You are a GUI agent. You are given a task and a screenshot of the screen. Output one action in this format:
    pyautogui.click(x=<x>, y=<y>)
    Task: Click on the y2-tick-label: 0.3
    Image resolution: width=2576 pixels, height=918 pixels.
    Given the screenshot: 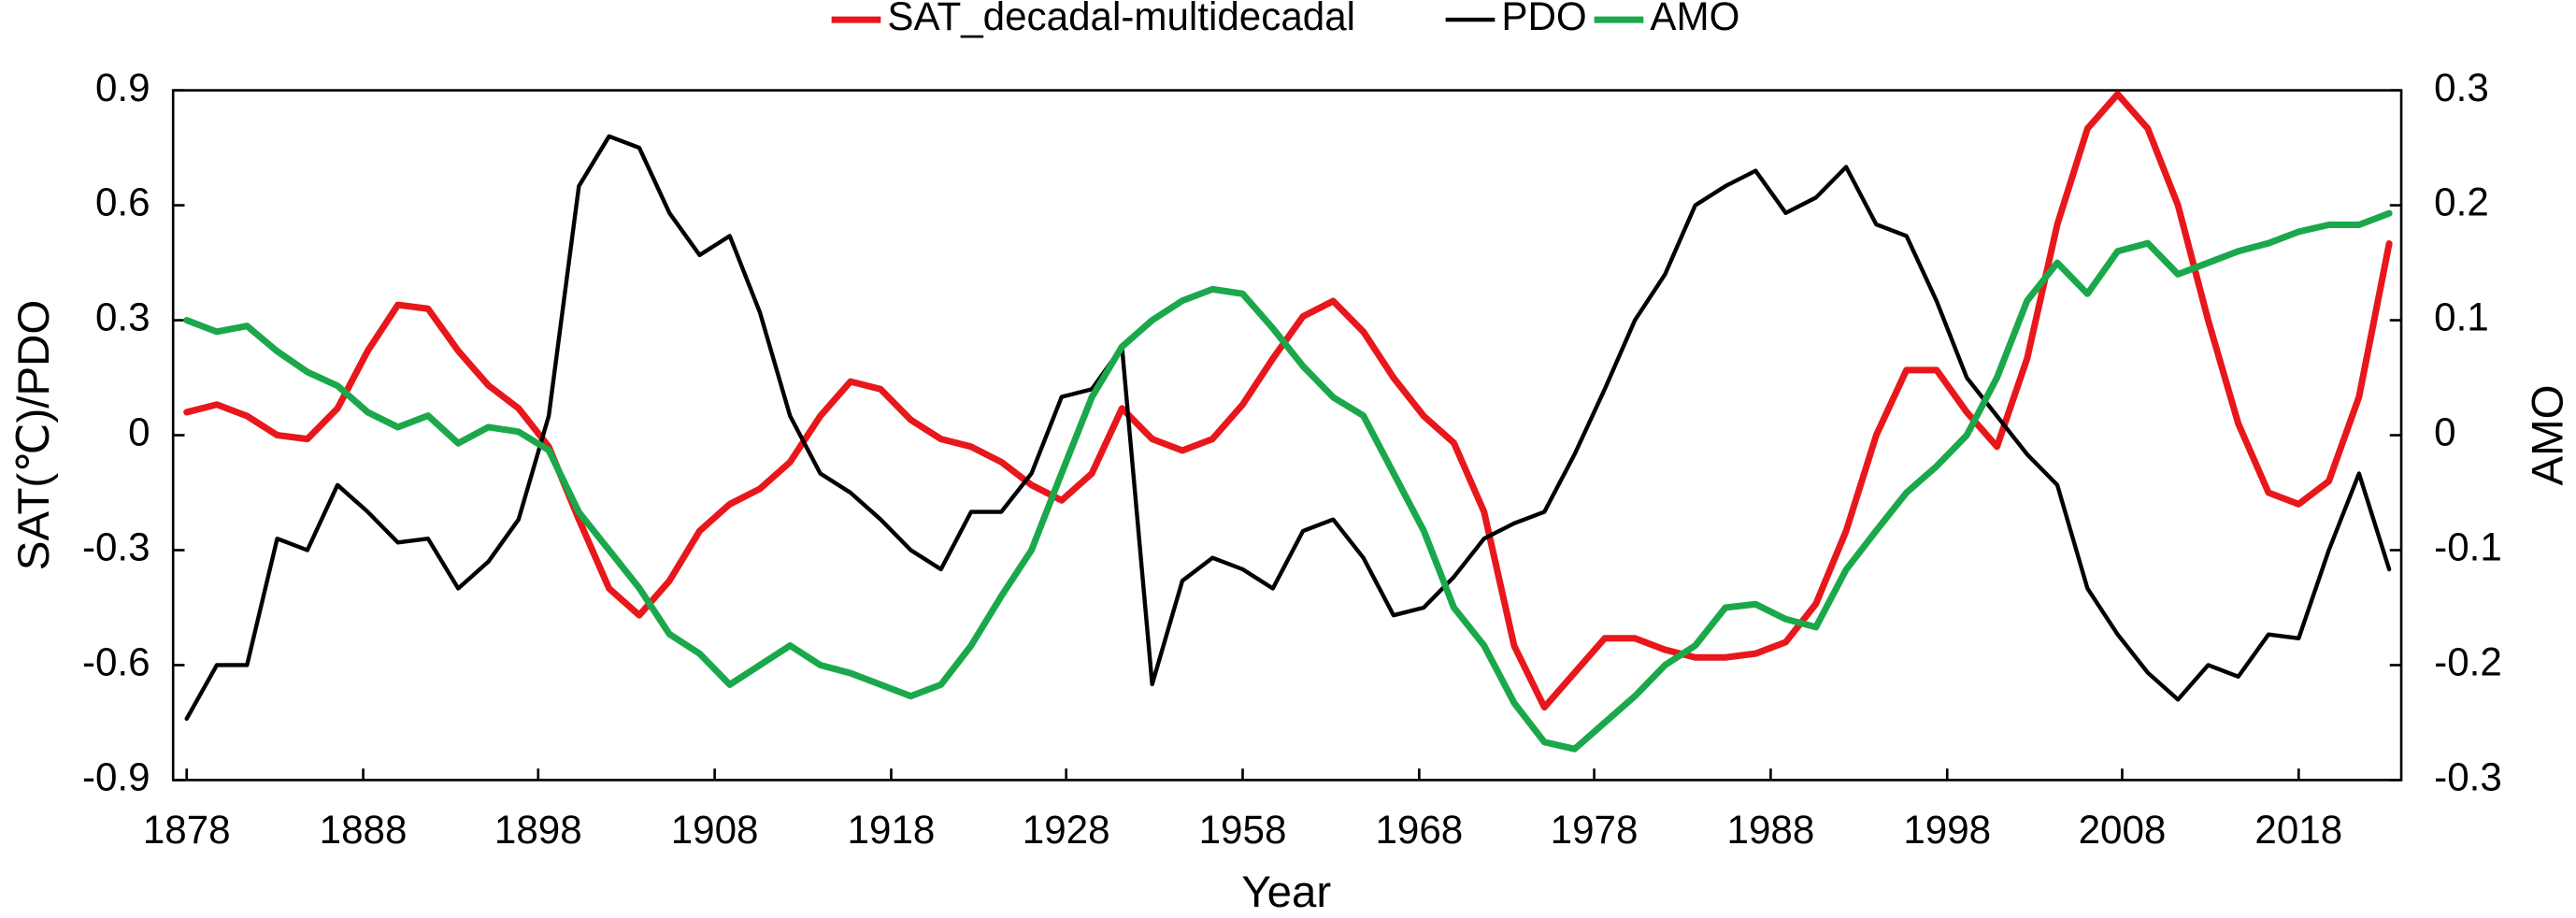 What is the action you would take?
    pyautogui.click(x=2461, y=87)
    